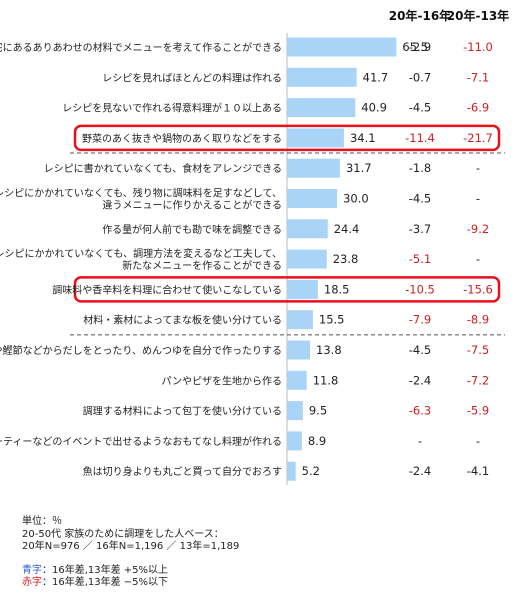  Describe the element at coordinates (167, 289) in the screenshot. I see `category-label: 調味料や香辛料を料理に合わせて使いこなしている` at that location.